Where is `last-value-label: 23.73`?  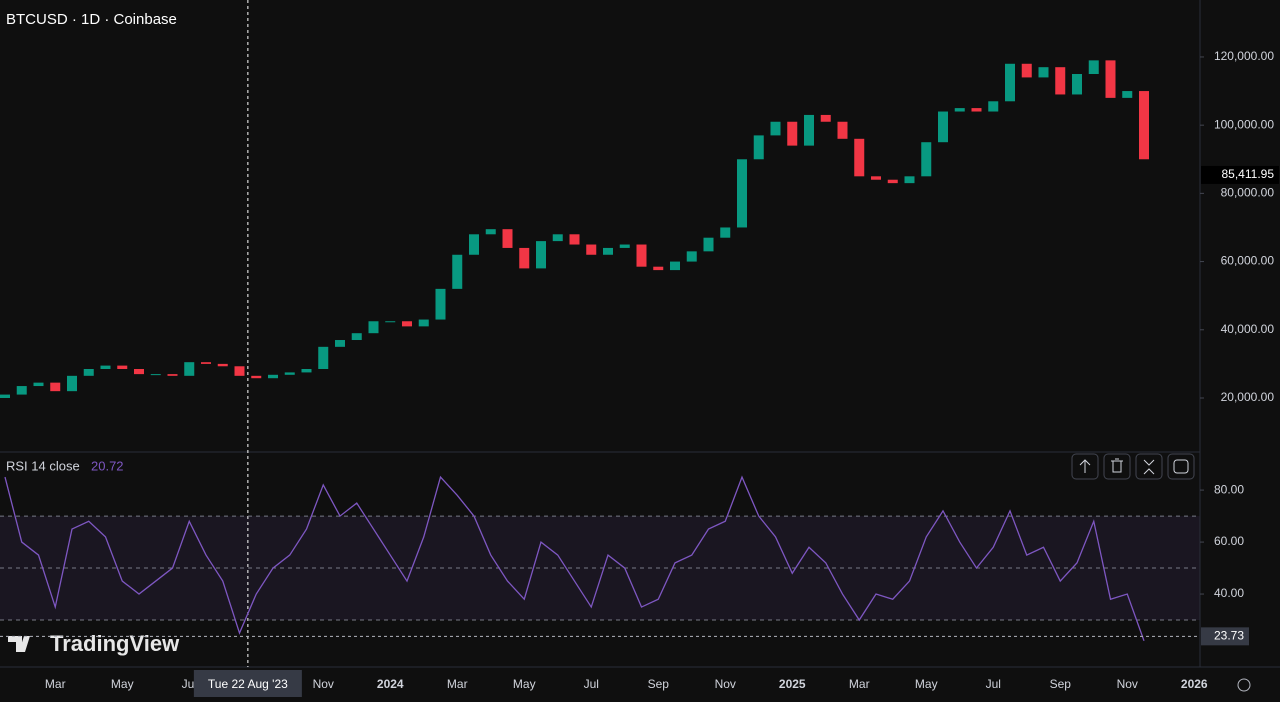
last-value-label: 23.73 is located at coordinates (1229, 636).